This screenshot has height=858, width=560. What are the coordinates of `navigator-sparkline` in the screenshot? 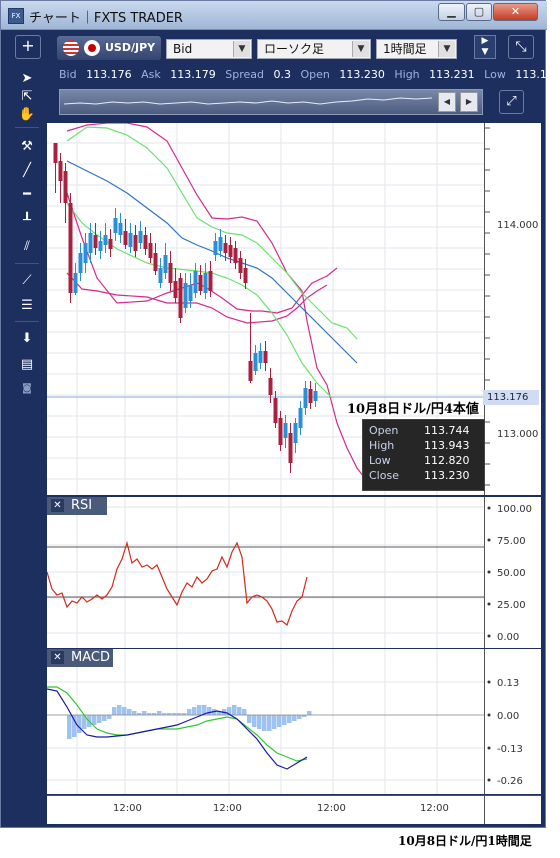 It's located at (248, 101).